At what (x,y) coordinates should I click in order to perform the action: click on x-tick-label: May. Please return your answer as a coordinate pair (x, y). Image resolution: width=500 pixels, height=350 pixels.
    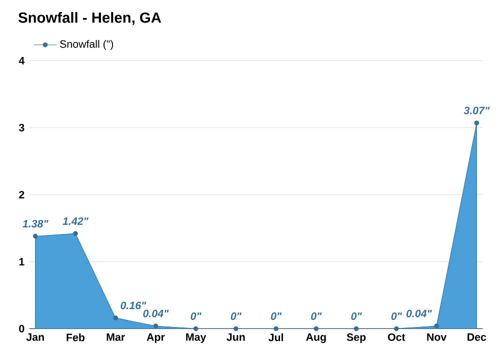
    Looking at the image, I should click on (196, 338).